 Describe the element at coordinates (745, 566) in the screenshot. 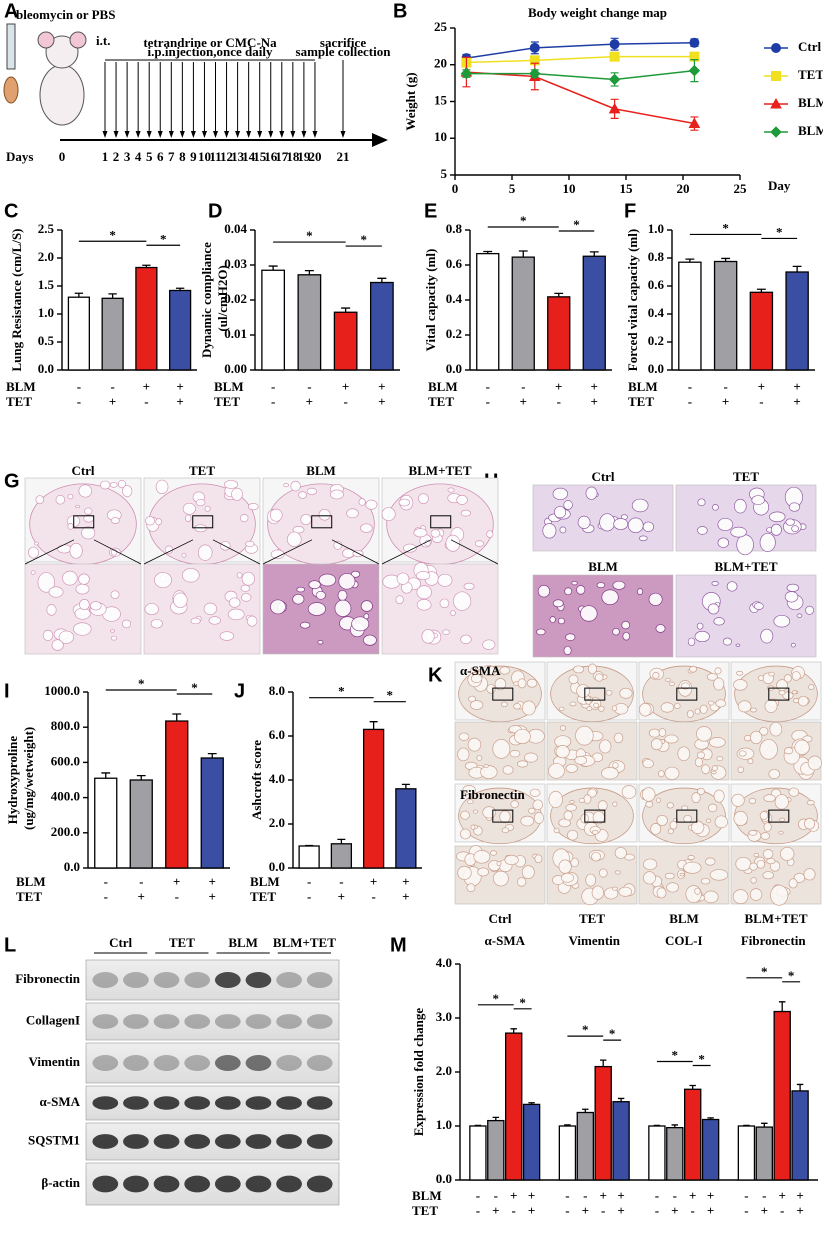

I see `image-label: BLM+TET` at that location.